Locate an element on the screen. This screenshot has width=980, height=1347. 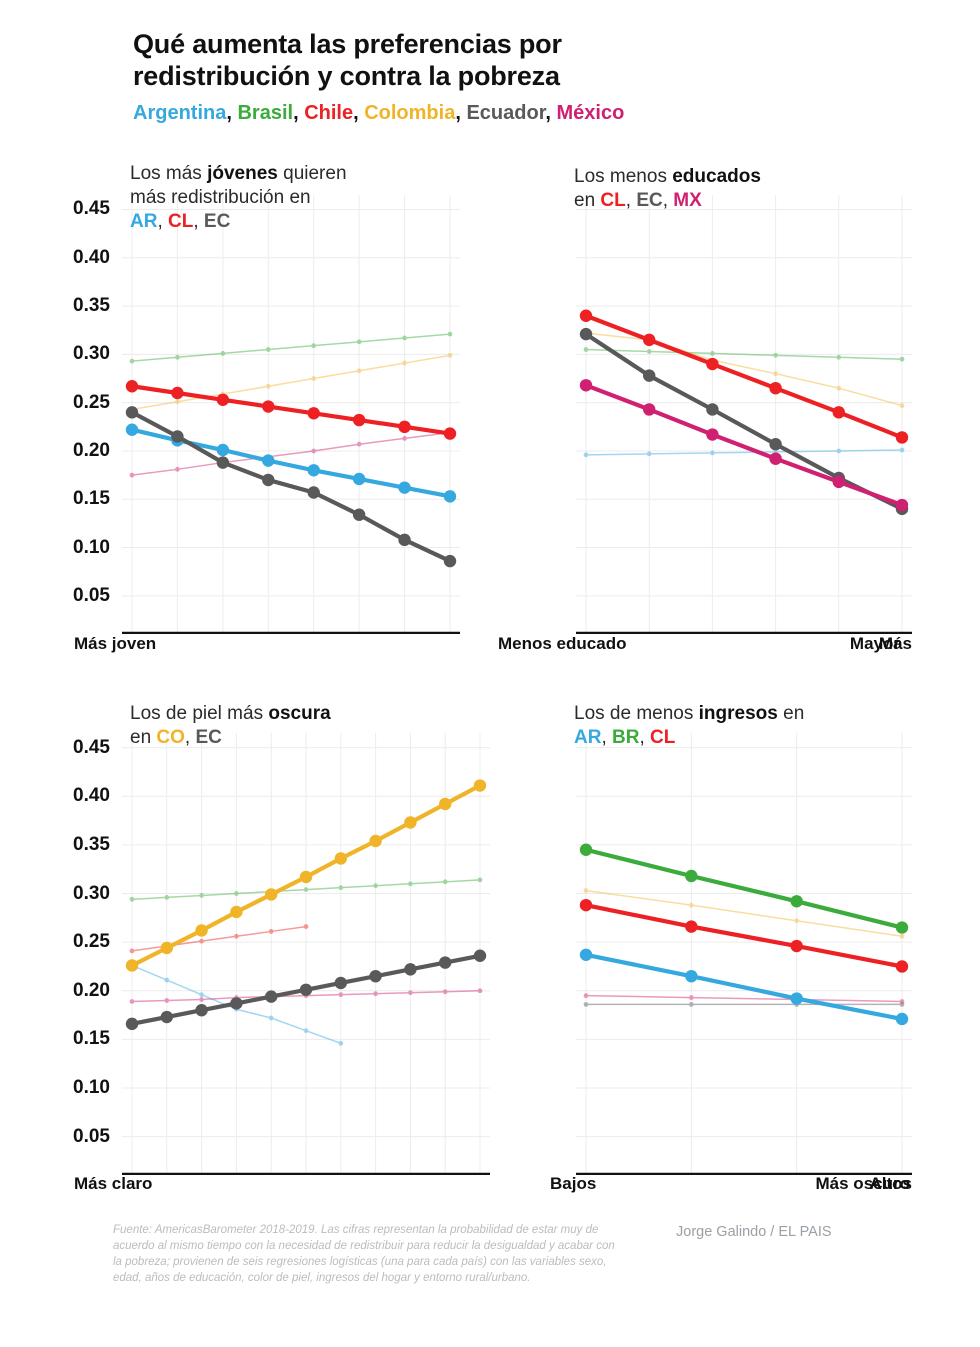
y-axis-tick-label: 0.05 is located at coordinates (91, 595).